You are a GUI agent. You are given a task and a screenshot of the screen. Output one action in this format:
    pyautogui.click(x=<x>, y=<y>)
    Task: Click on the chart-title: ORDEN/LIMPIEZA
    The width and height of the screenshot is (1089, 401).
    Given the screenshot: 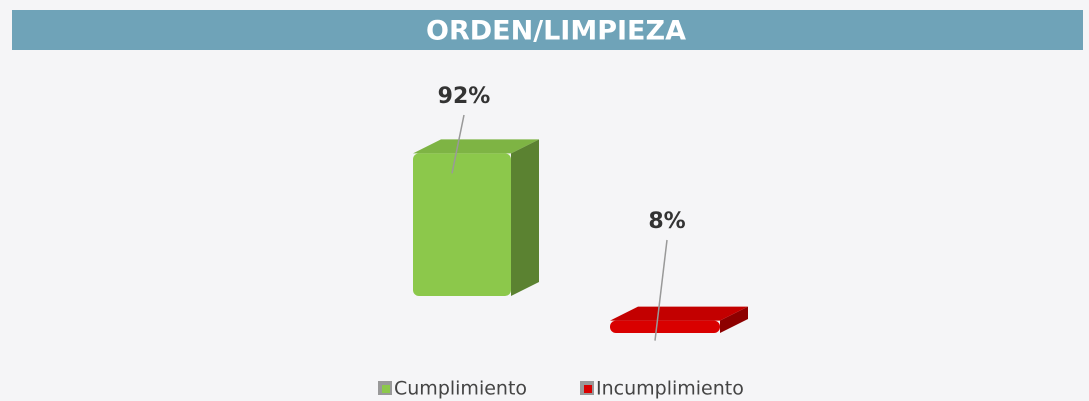 What is the action you would take?
    pyautogui.click(x=556, y=31)
    